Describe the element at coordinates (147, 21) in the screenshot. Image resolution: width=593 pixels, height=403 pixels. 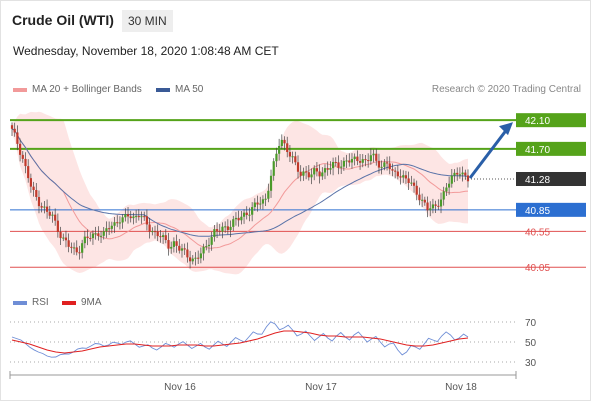
I see `timeframe-selector: 30 MIN` at that location.